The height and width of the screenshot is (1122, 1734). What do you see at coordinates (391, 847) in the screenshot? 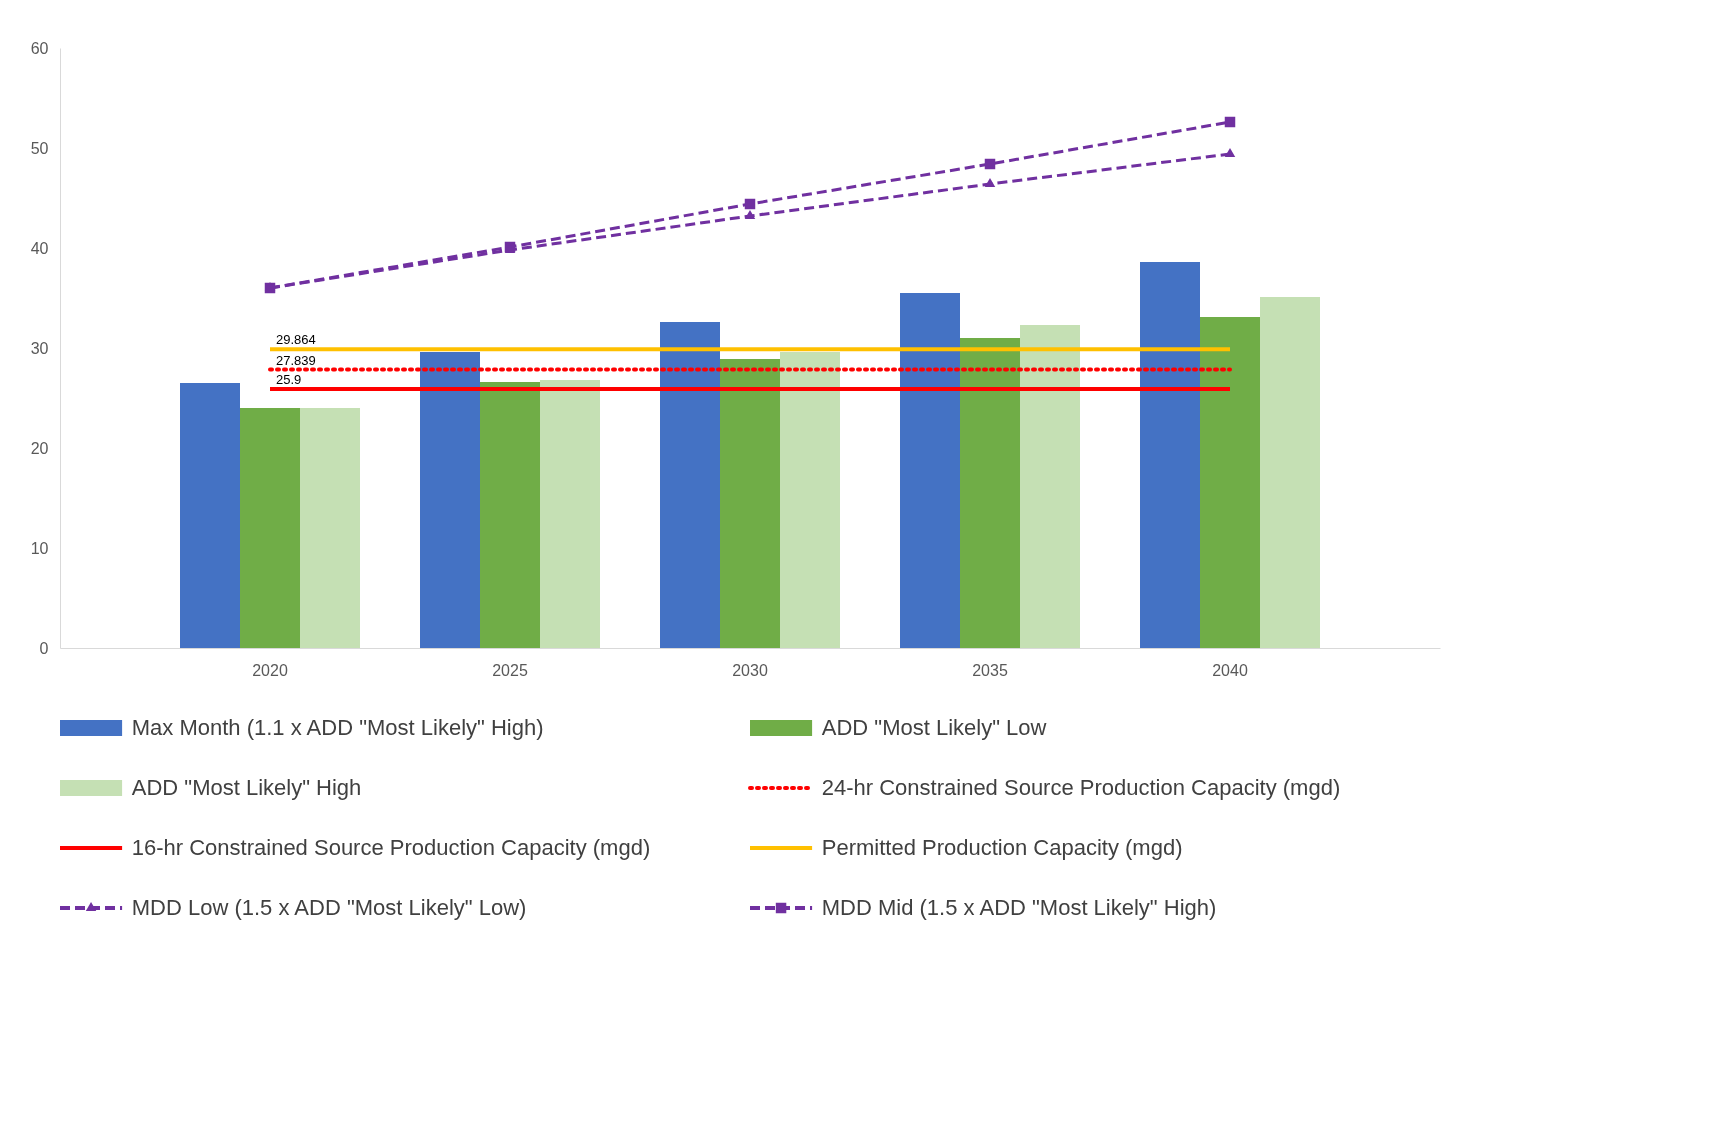
I see `legend-label: 16-hr Constrained Source Production Capacity (mgd)` at bounding box center [391, 847].